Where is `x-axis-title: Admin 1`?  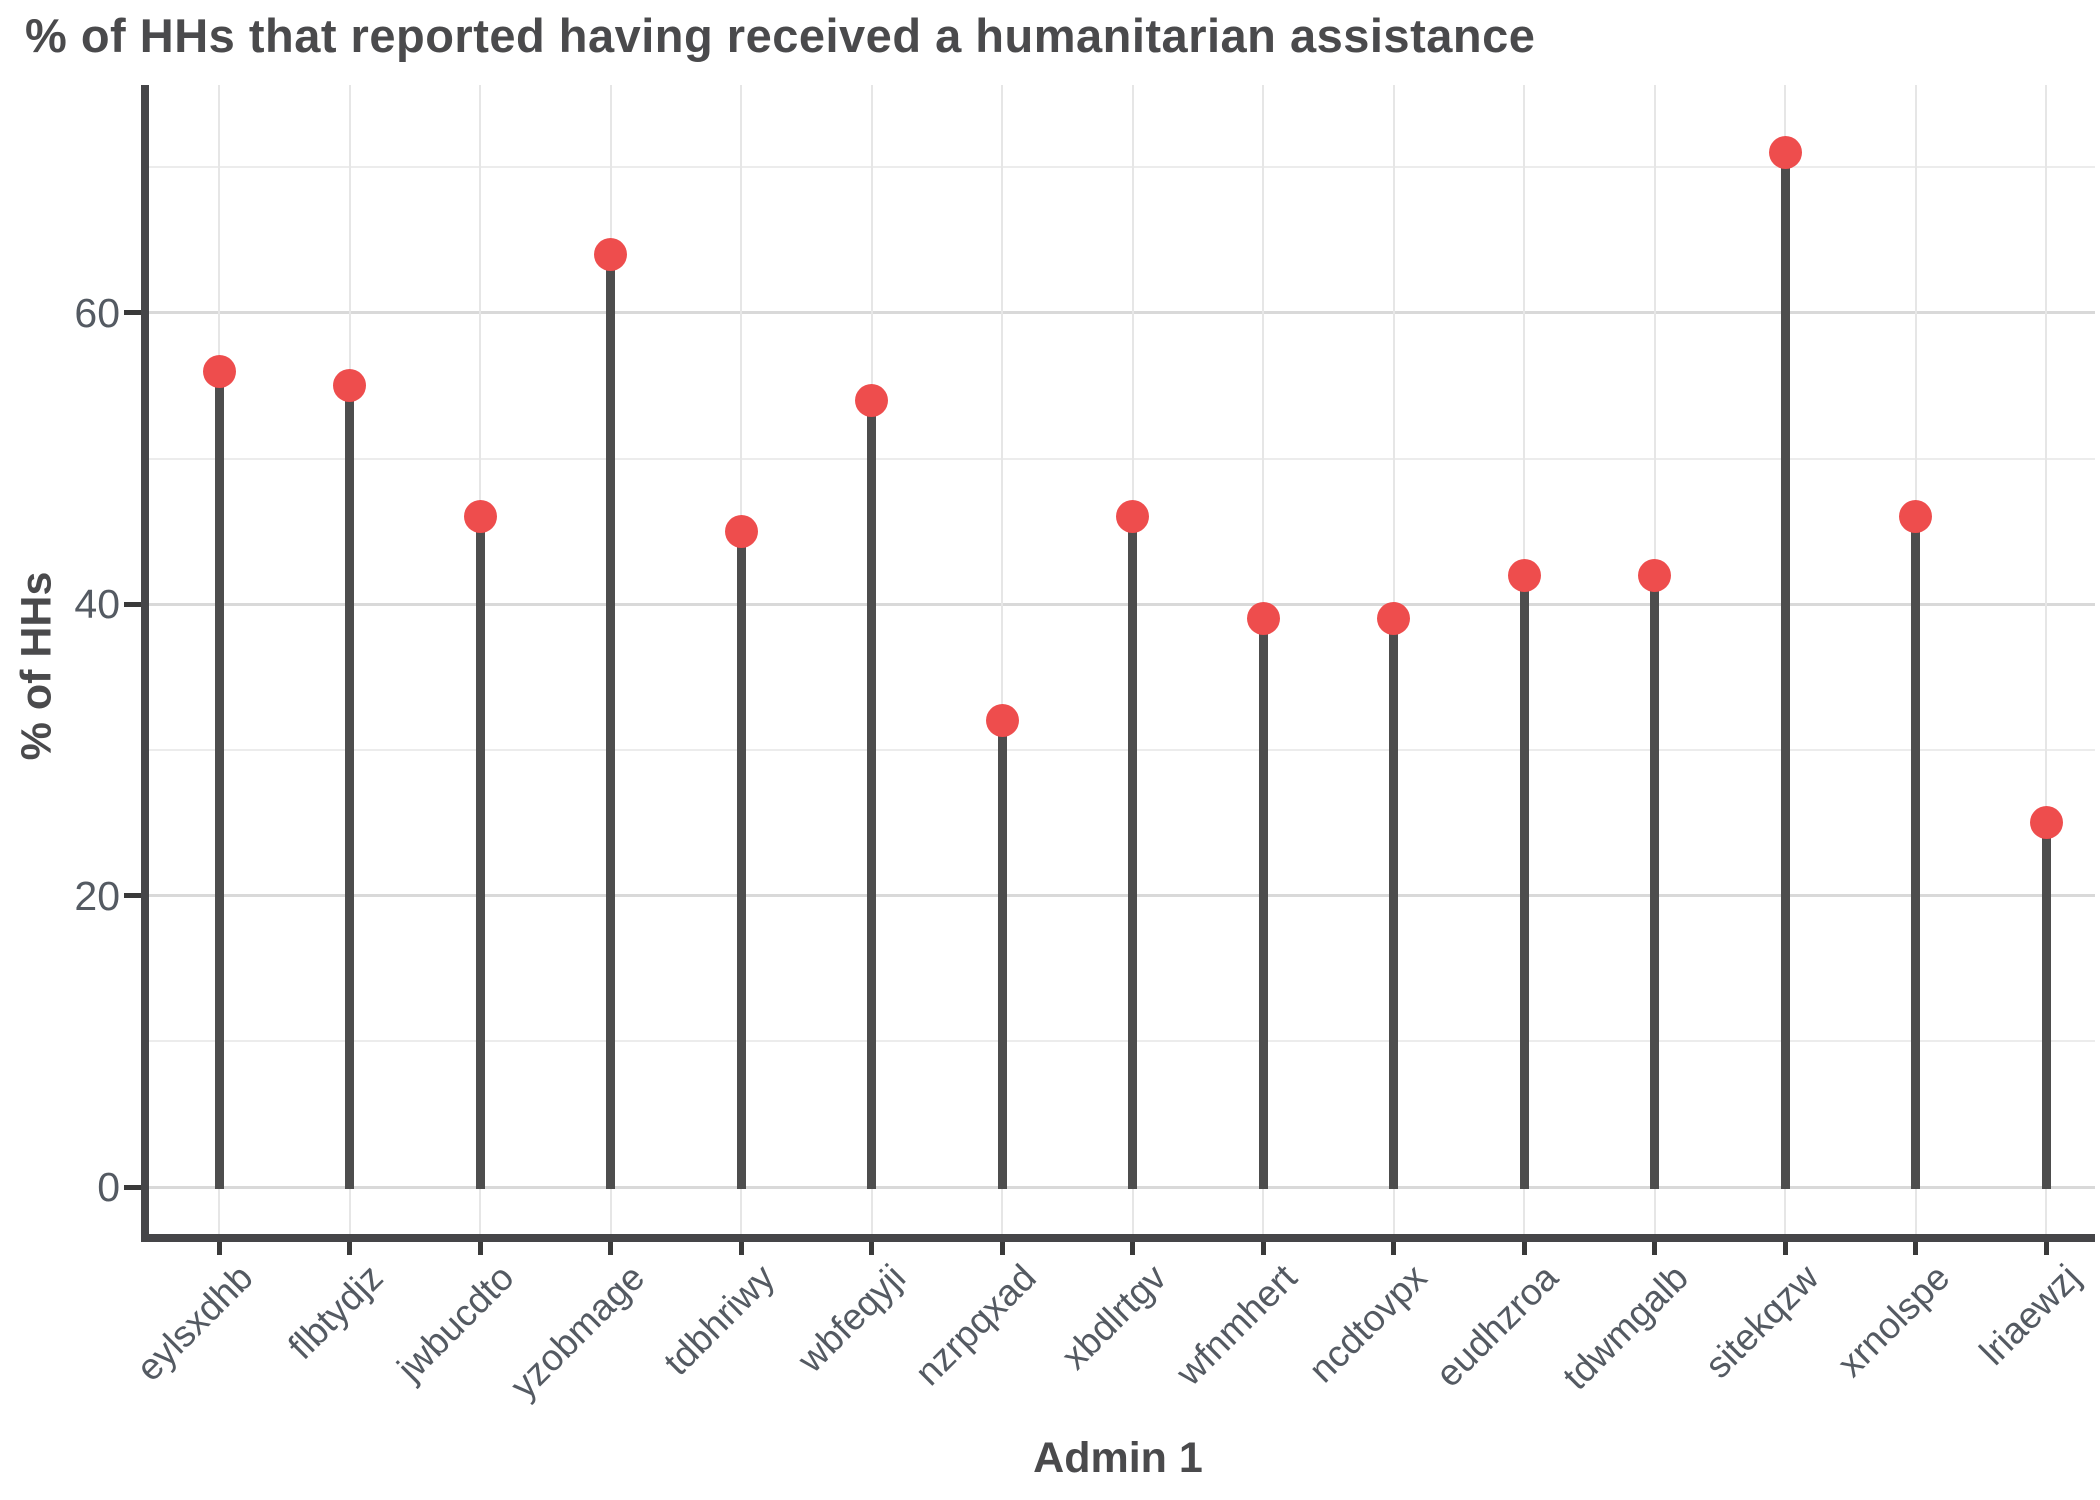
x-axis-title: Admin 1 is located at coordinates (1118, 1458).